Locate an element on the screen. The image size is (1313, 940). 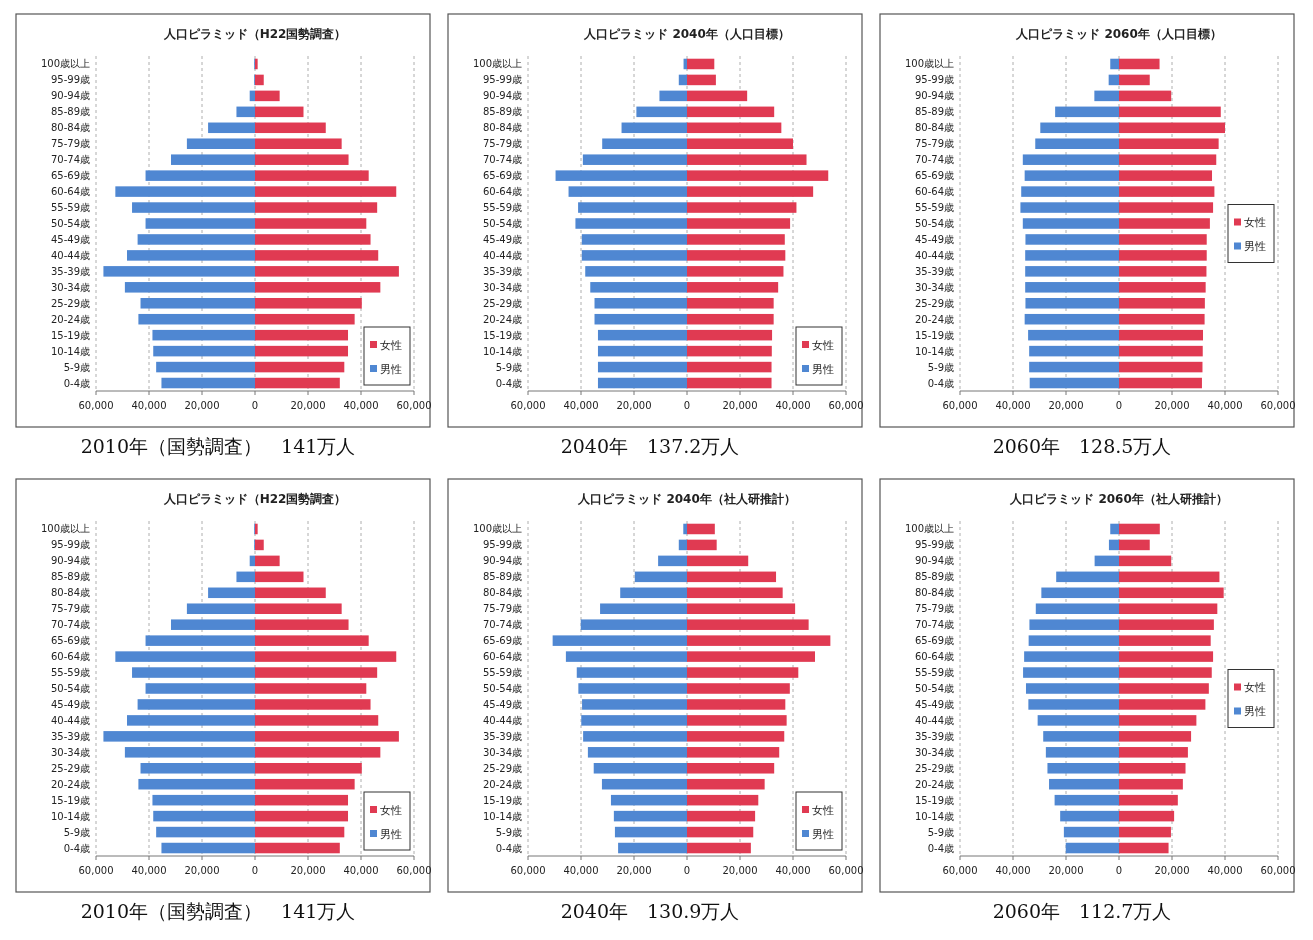
y-tick-label: 100歳以上 is located at coordinates (65, 529).